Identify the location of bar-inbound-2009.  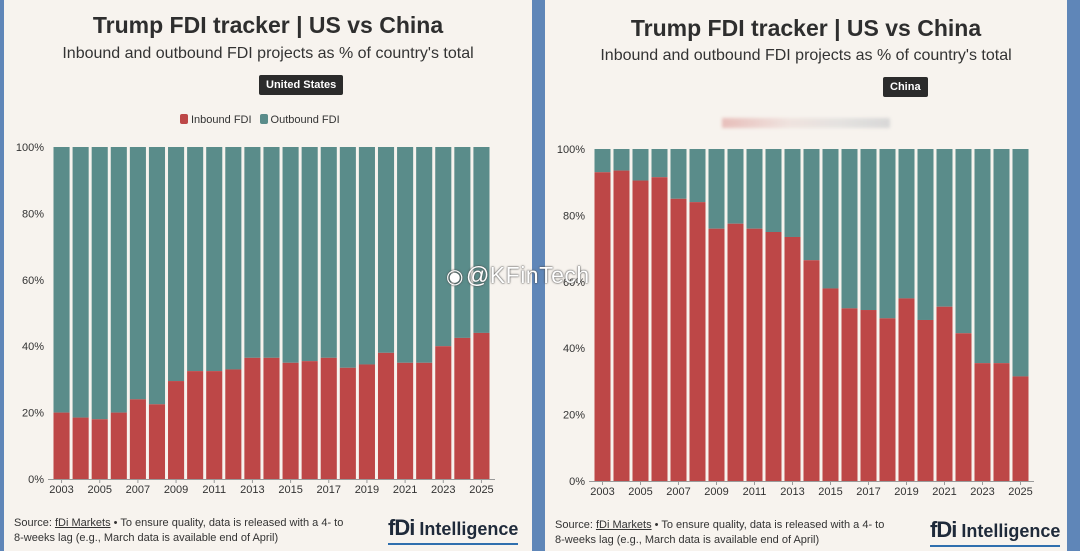
(176, 430).